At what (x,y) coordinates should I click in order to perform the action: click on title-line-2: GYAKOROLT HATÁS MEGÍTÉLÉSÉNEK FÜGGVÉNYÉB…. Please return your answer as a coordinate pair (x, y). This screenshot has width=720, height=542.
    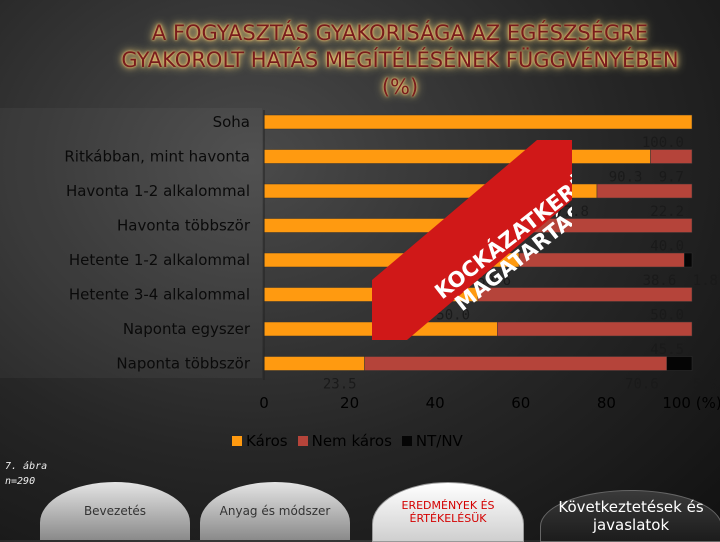
    Looking at the image, I should click on (400, 60).